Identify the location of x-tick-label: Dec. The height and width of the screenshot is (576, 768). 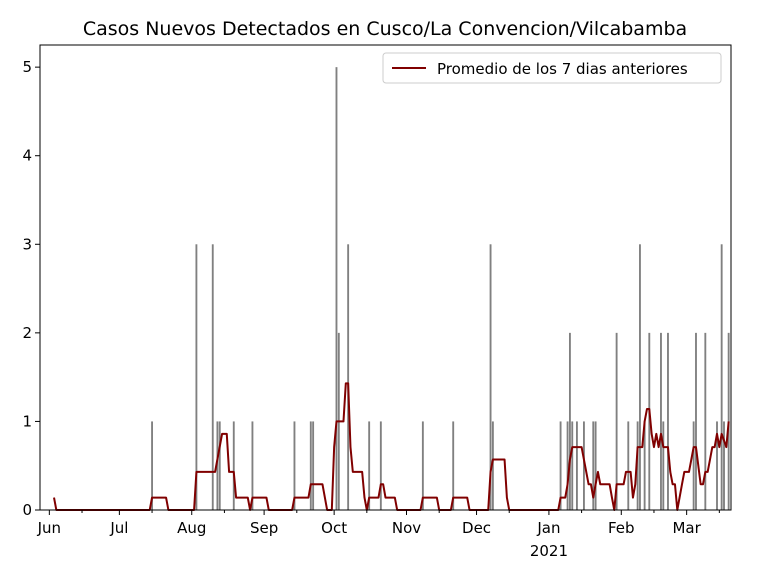
(476, 528).